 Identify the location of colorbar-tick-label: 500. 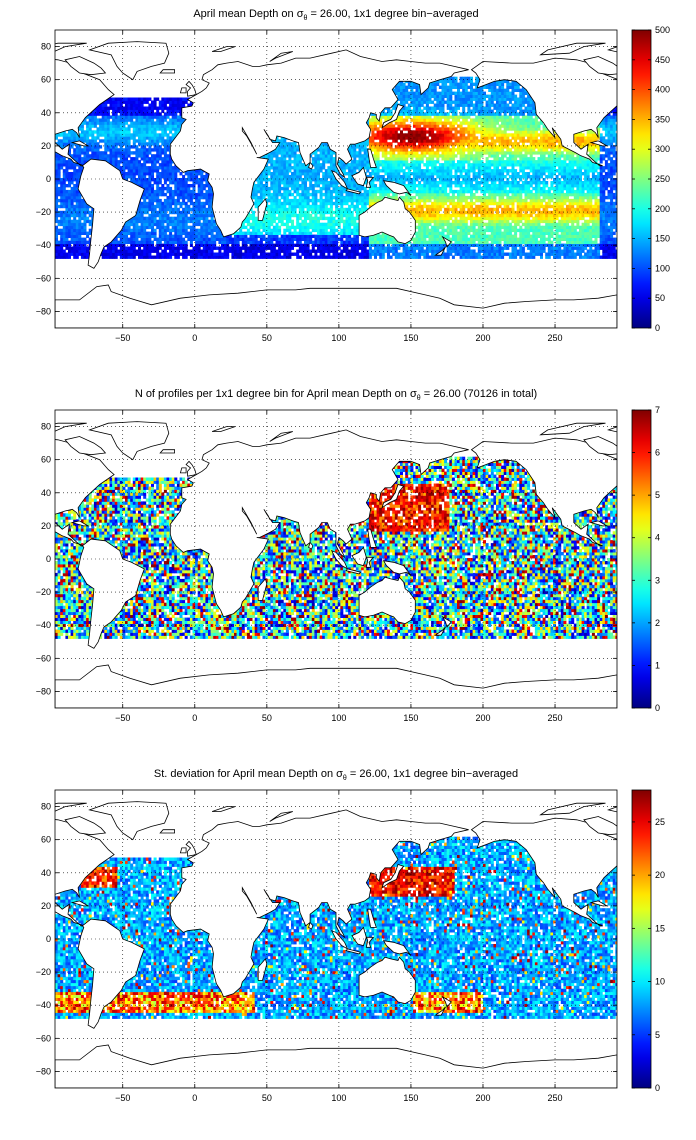
(662, 30).